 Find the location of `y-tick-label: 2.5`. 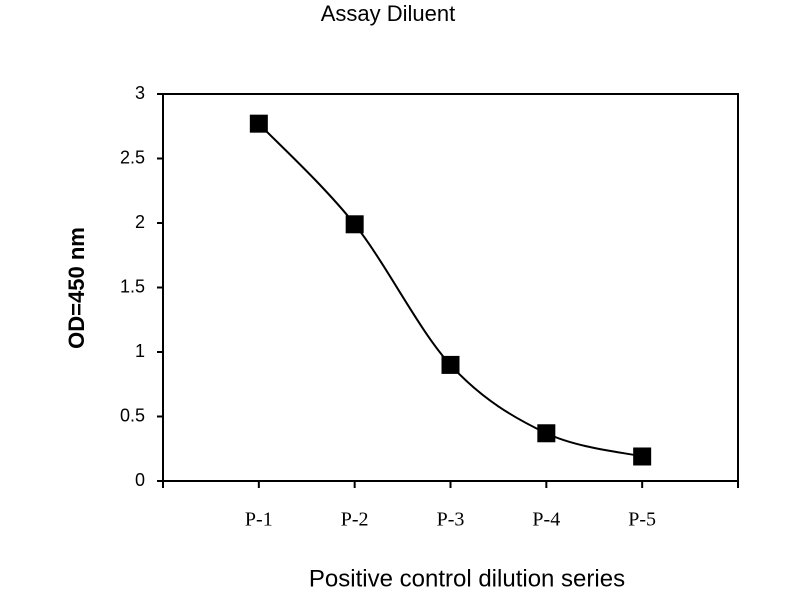

y-tick-label: 2.5 is located at coordinates (132, 157).